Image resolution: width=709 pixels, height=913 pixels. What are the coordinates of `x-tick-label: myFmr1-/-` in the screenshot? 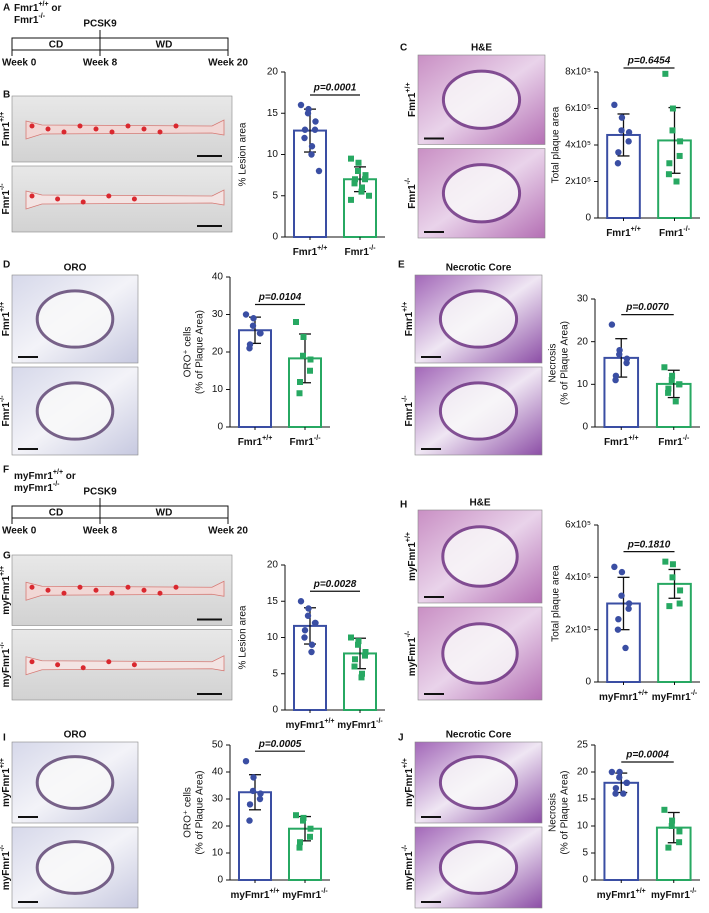 It's located at (360, 724).